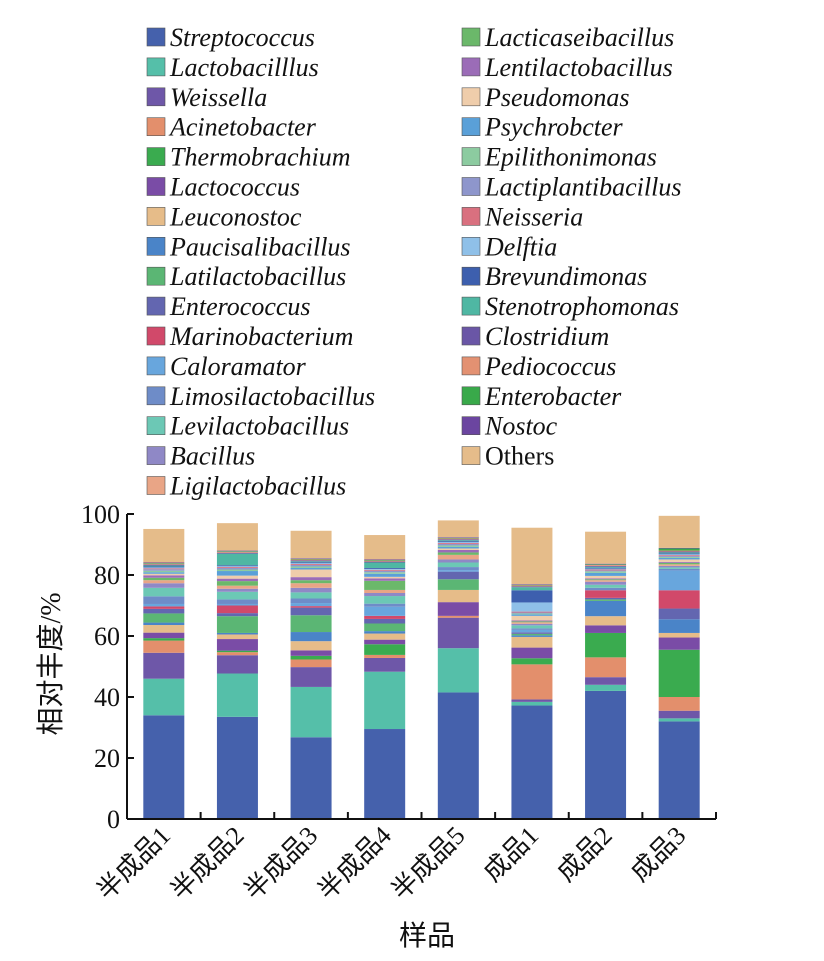 This screenshot has width=824, height=961. What do you see at coordinates (207, 863) in the screenshot?
I see `x-tick-label: 半成品2` at bounding box center [207, 863].